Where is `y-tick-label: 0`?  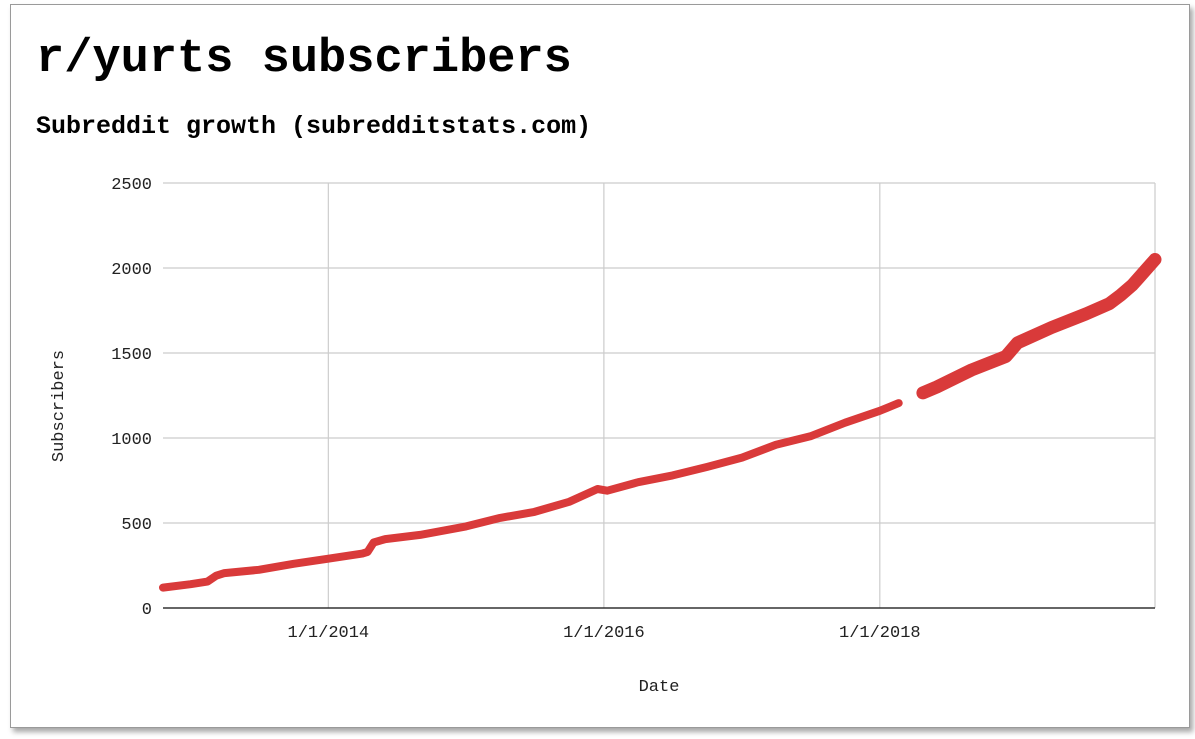 y-tick-label: 0 is located at coordinates (147, 610).